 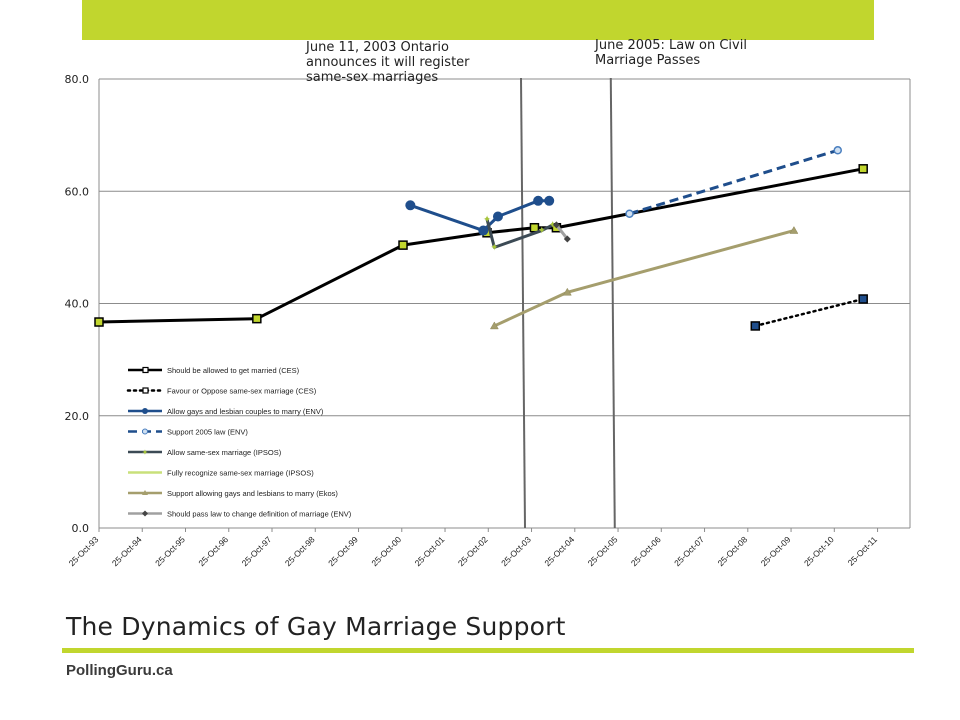 I want to click on x-tick-label: 25-Oct-10, so click(x=819, y=551).